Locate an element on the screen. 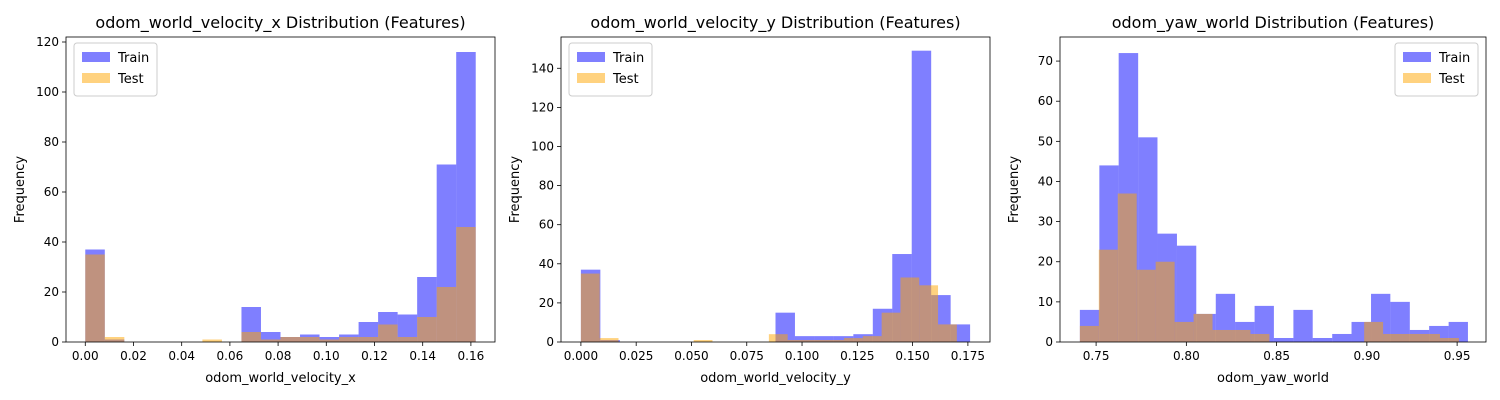  x-tick-label: 0.12 is located at coordinates (374, 356).